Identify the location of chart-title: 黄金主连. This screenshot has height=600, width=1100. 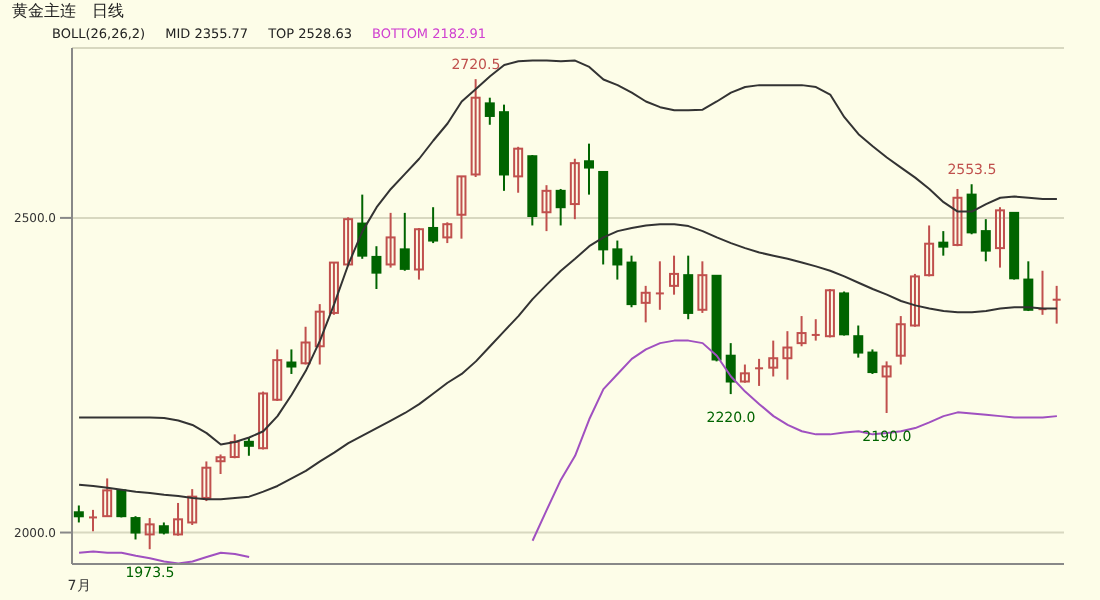
(44, 11).